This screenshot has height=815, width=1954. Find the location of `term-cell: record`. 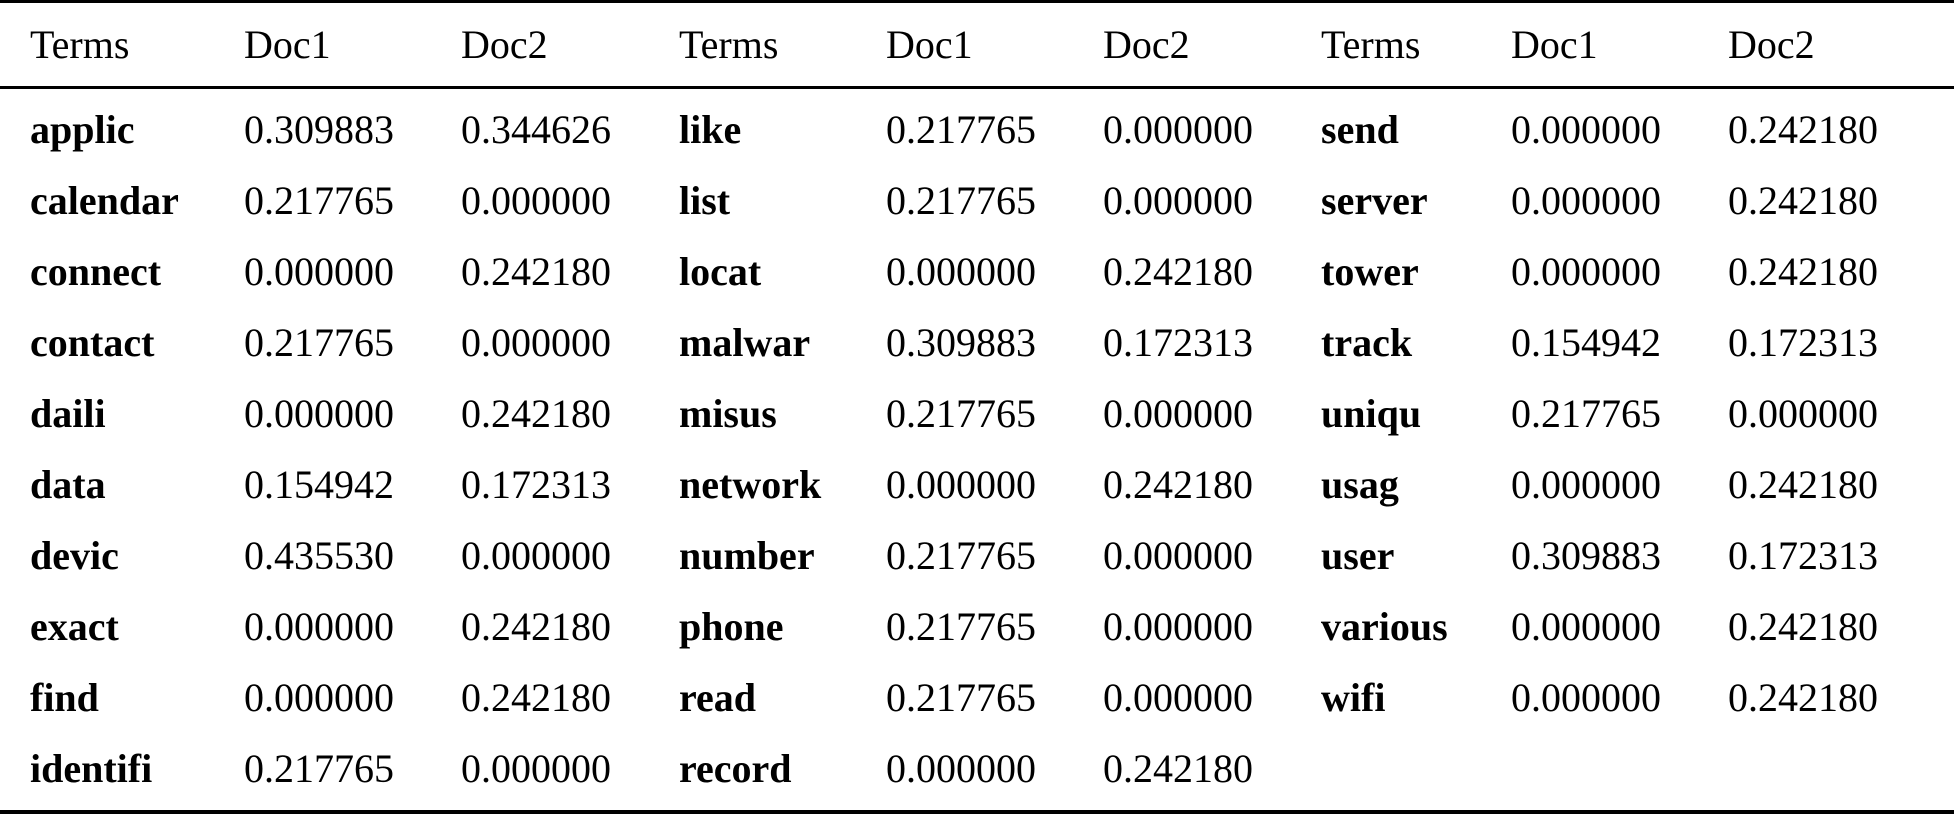

term-cell: record is located at coordinates (735, 768).